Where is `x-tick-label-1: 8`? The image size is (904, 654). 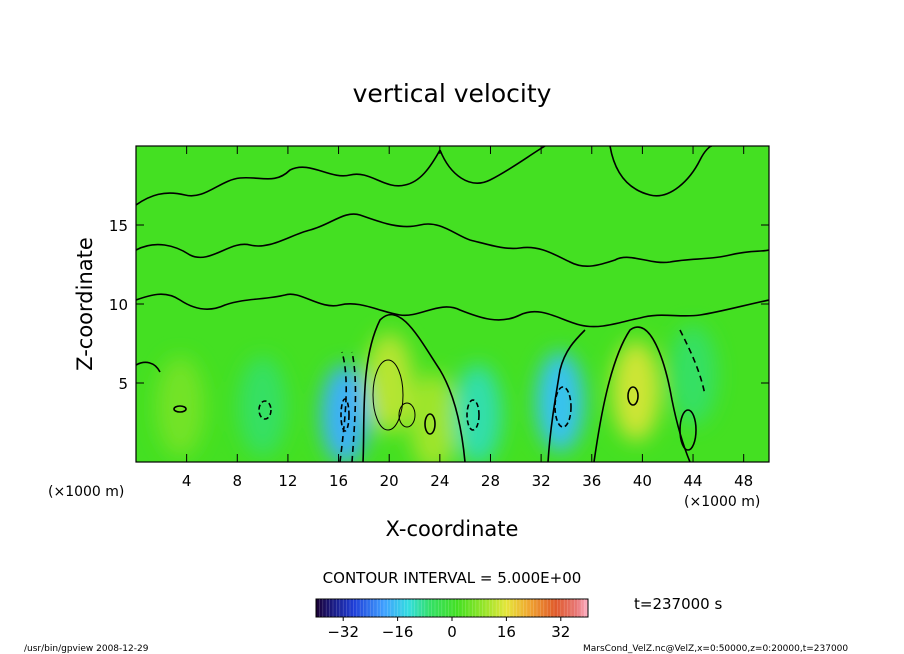 x-tick-label-1: 8 is located at coordinates (238, 481).